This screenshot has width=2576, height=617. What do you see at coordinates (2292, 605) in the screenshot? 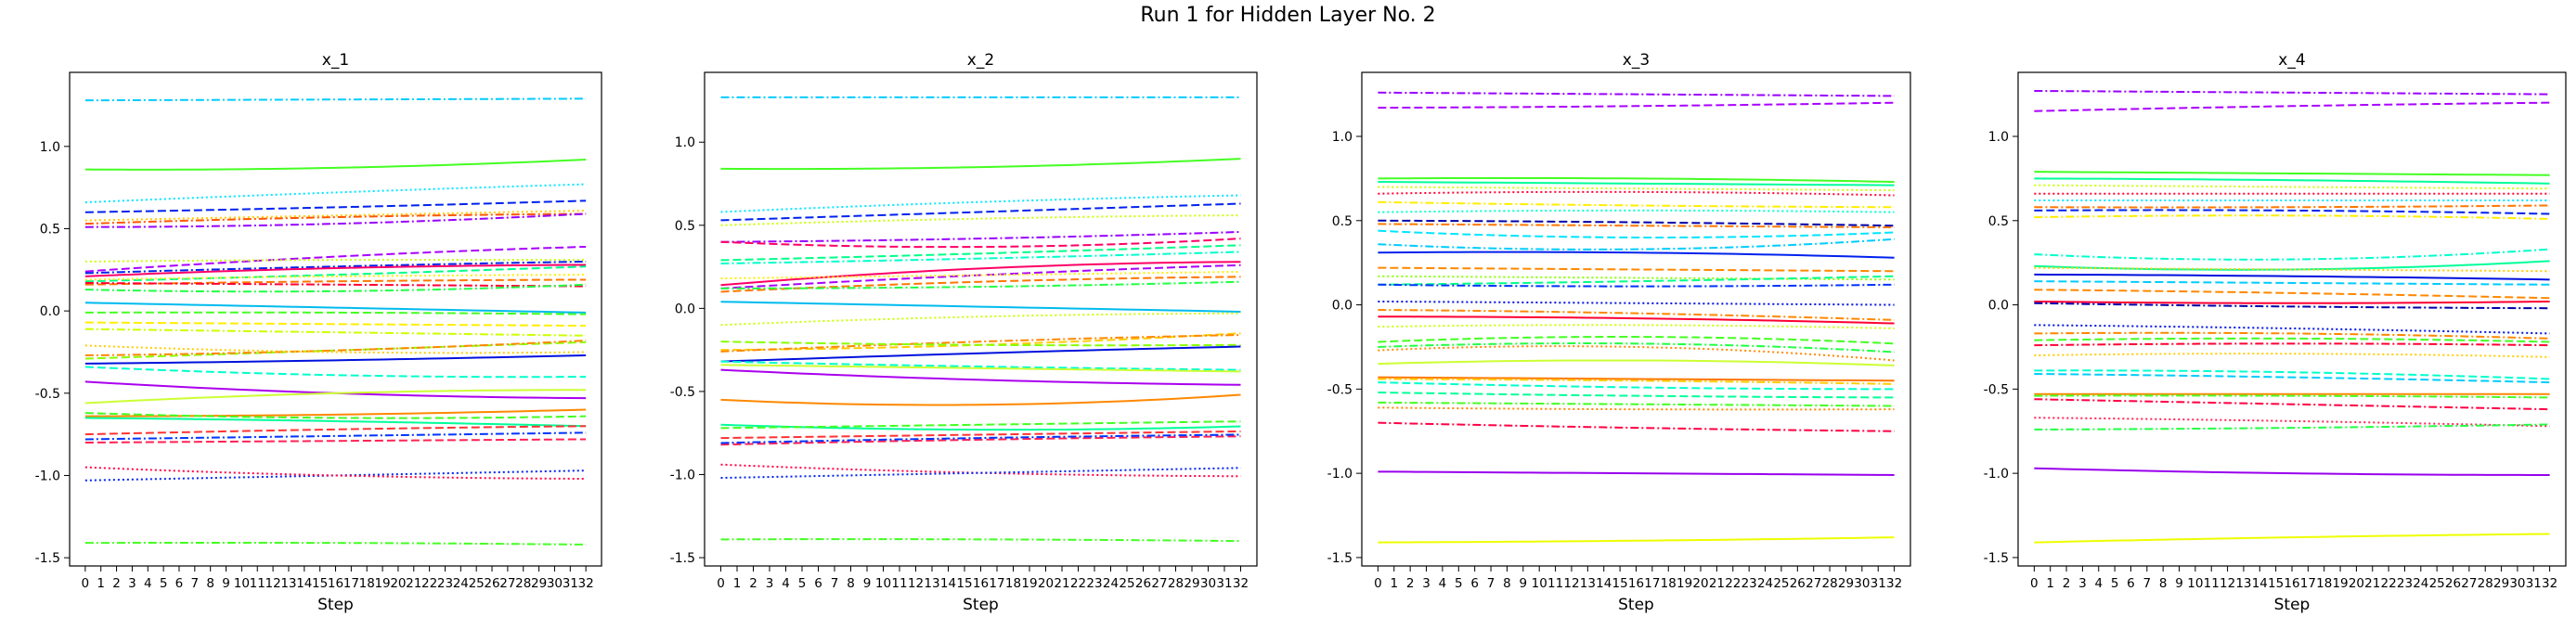
I see `x-axis-label: Step` at bounding box center [2292, 605].